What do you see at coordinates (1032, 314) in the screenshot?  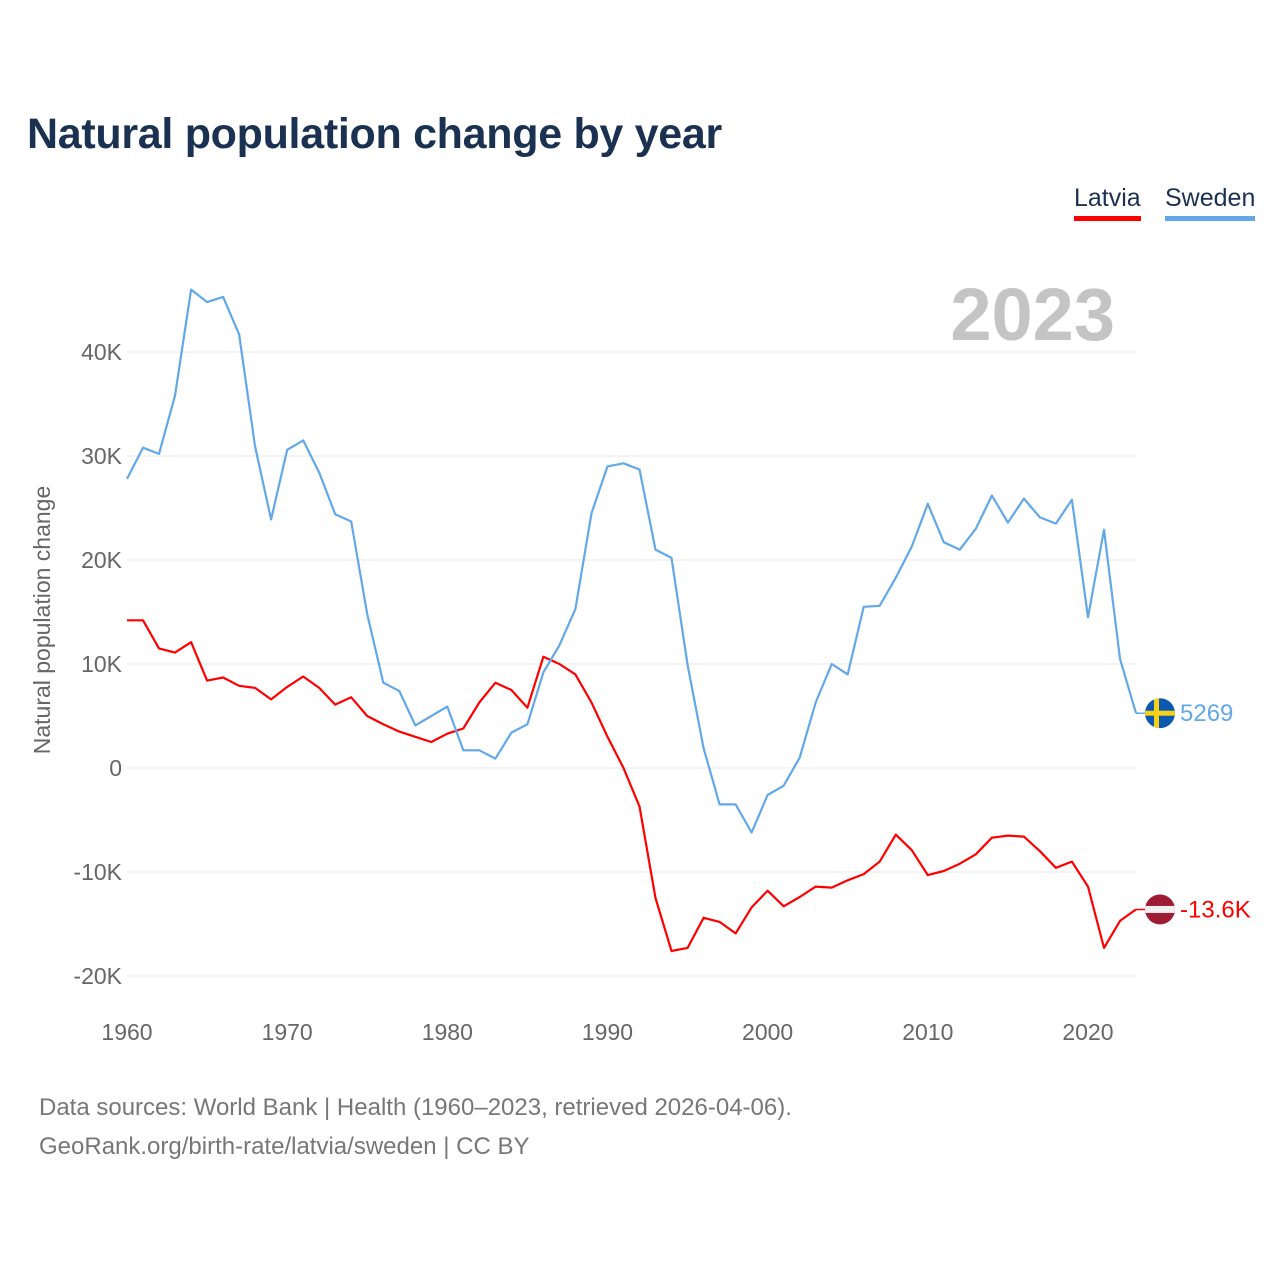 I see `current-year-label: 2023` at bounding box center [1032, 314].